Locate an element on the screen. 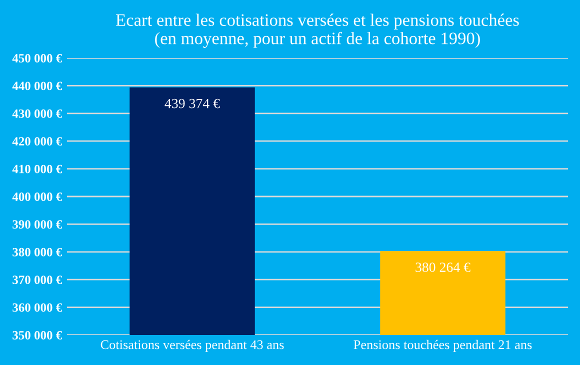  y-tick-label: 450 000 € is located at coordinates (37, 58).